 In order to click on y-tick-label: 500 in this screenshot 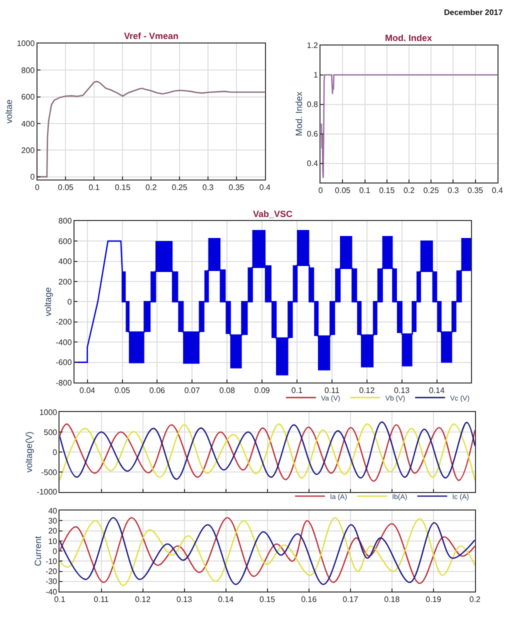, I will do `click(51, 432)`.